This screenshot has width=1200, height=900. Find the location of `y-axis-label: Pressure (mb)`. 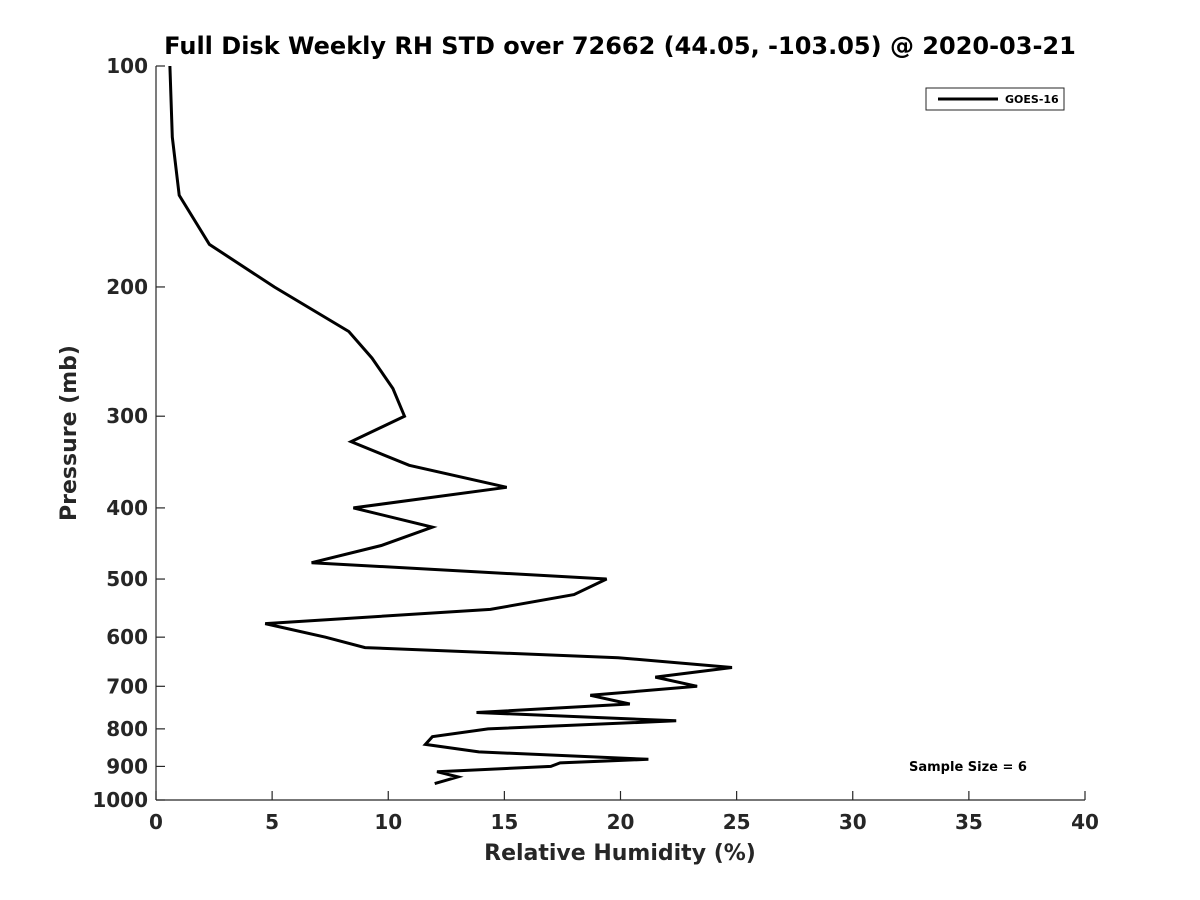

y-axis-label: Pressure (mb) is located at coordinates (69, 433).